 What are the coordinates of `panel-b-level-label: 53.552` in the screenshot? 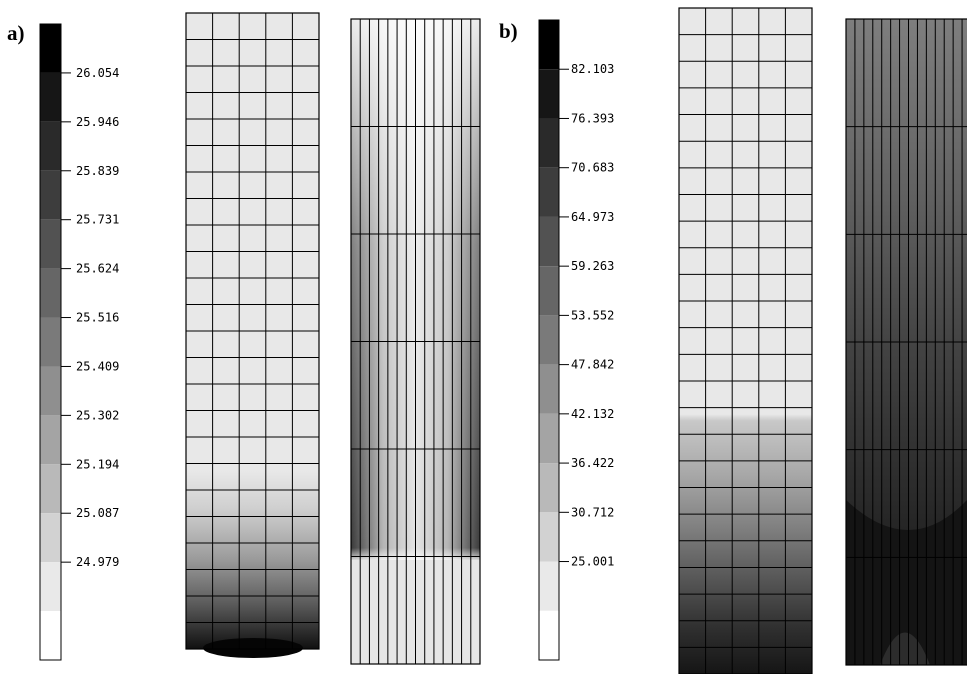 It's located at (592, 315).